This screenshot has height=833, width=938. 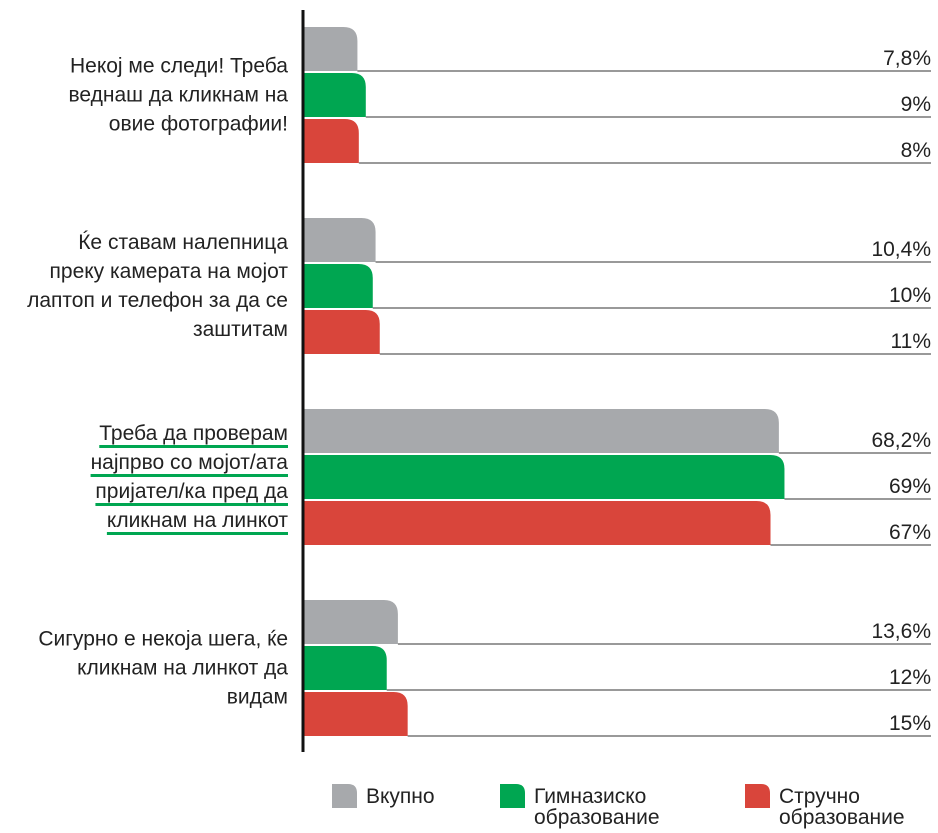 What do you see at coordinates (916, 104) in the screenshot?
I see `value-label: 9%` at bounding box center [916, 104].